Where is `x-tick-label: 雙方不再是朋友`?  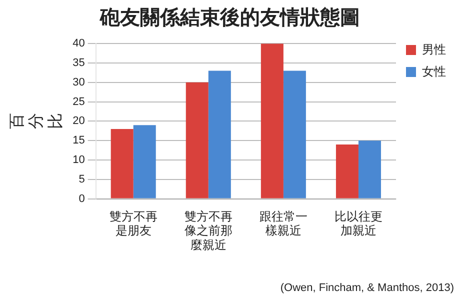
x-tick-label: 雙方不再是朋友 is located at coordinates (133, 223).